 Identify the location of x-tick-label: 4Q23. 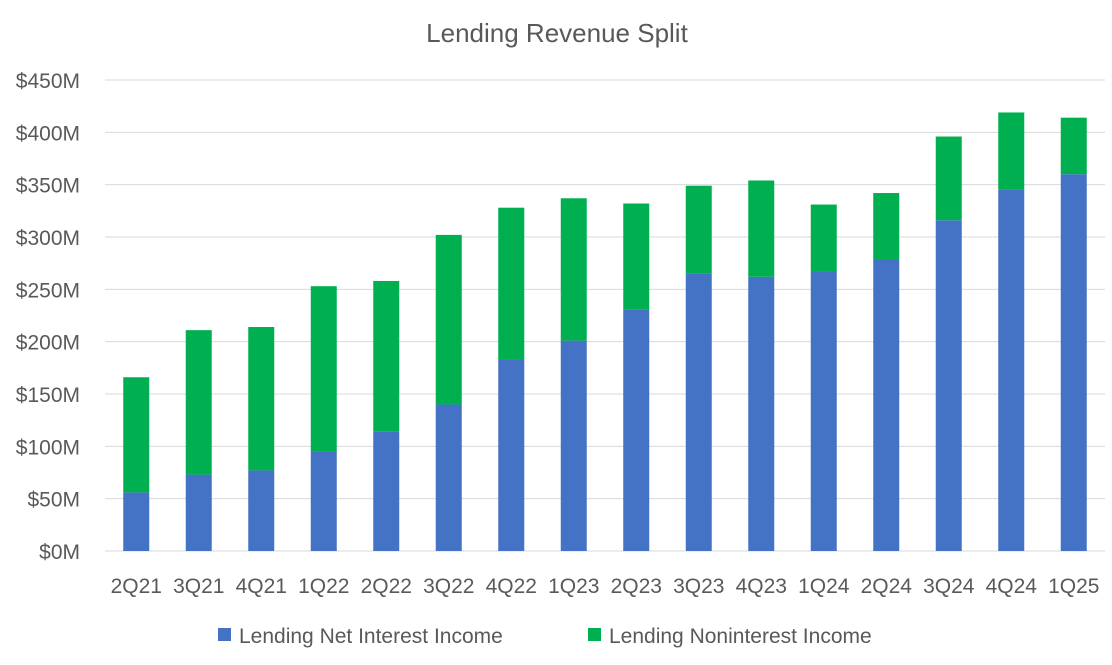
(761, 586).